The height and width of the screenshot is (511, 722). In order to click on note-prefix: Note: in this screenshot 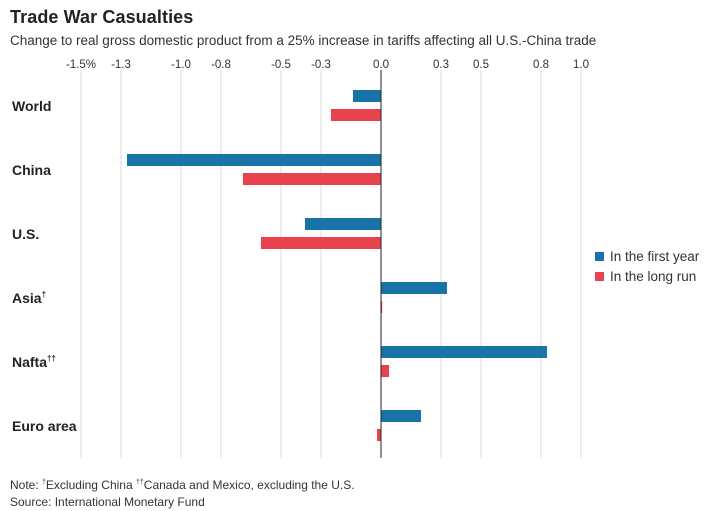, I will do `click(26, 485)`.